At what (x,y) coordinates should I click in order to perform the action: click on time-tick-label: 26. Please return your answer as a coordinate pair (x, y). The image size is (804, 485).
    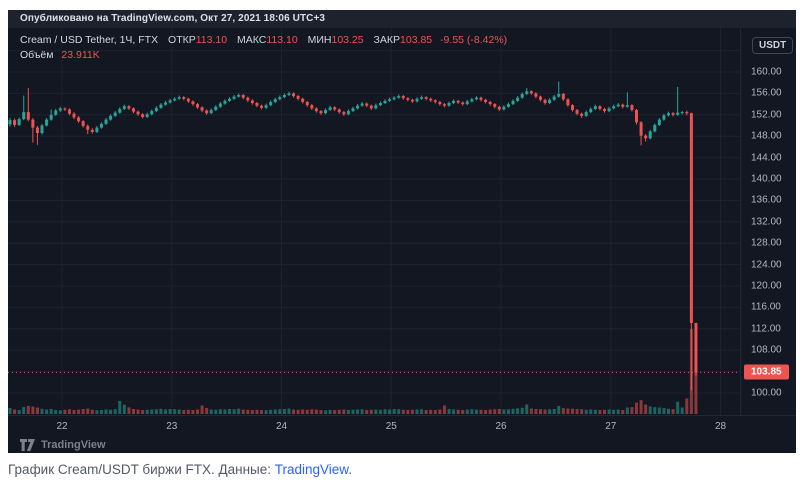
    Looking at the image, I should click on (501, 426).